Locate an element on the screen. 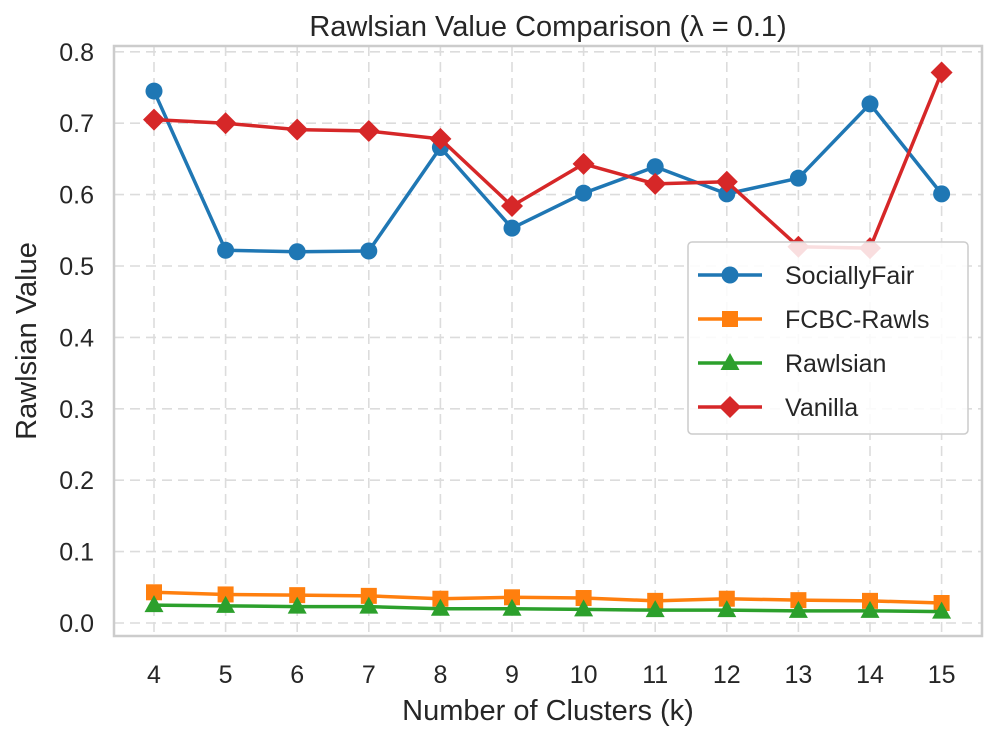 The height and width of the screenshot is (740, 997). x-axis-label: Number of Clusters (k) is located at coordinates (548, 711).